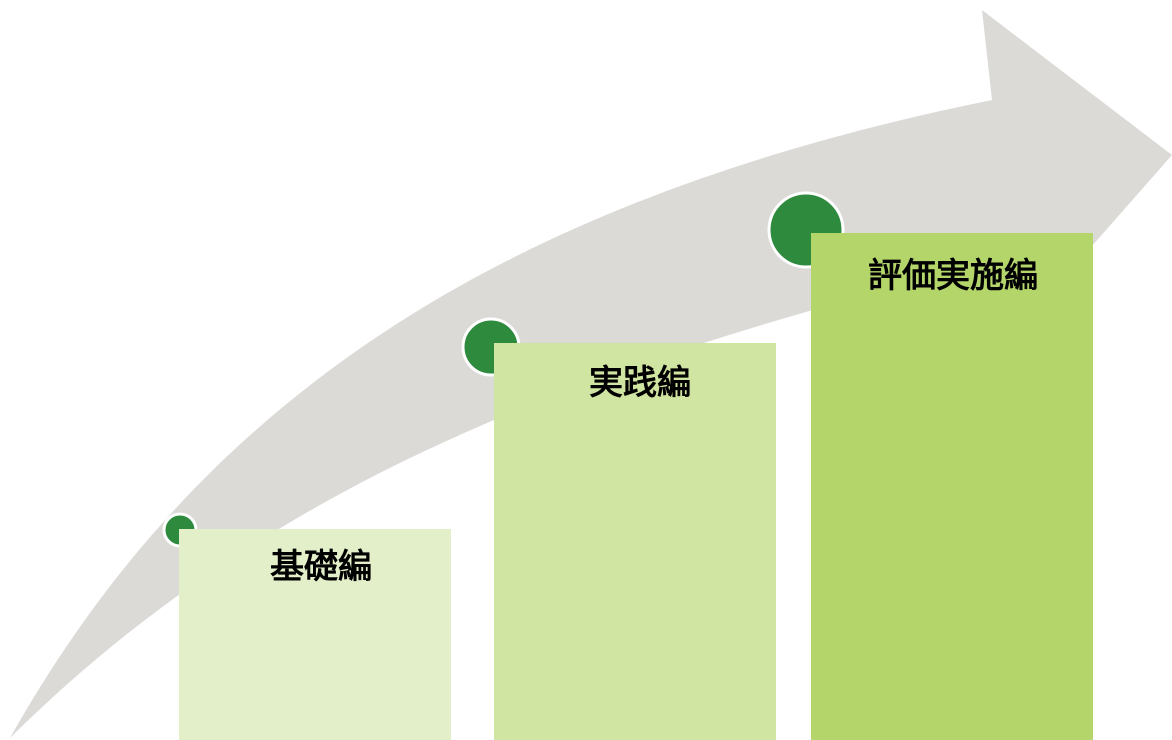 This screenshot has width=1172, height=740. Describe the element at coordinates (953, 276) in the screenshot. I see `step-evaluation-label: 評価実施編` at that location.